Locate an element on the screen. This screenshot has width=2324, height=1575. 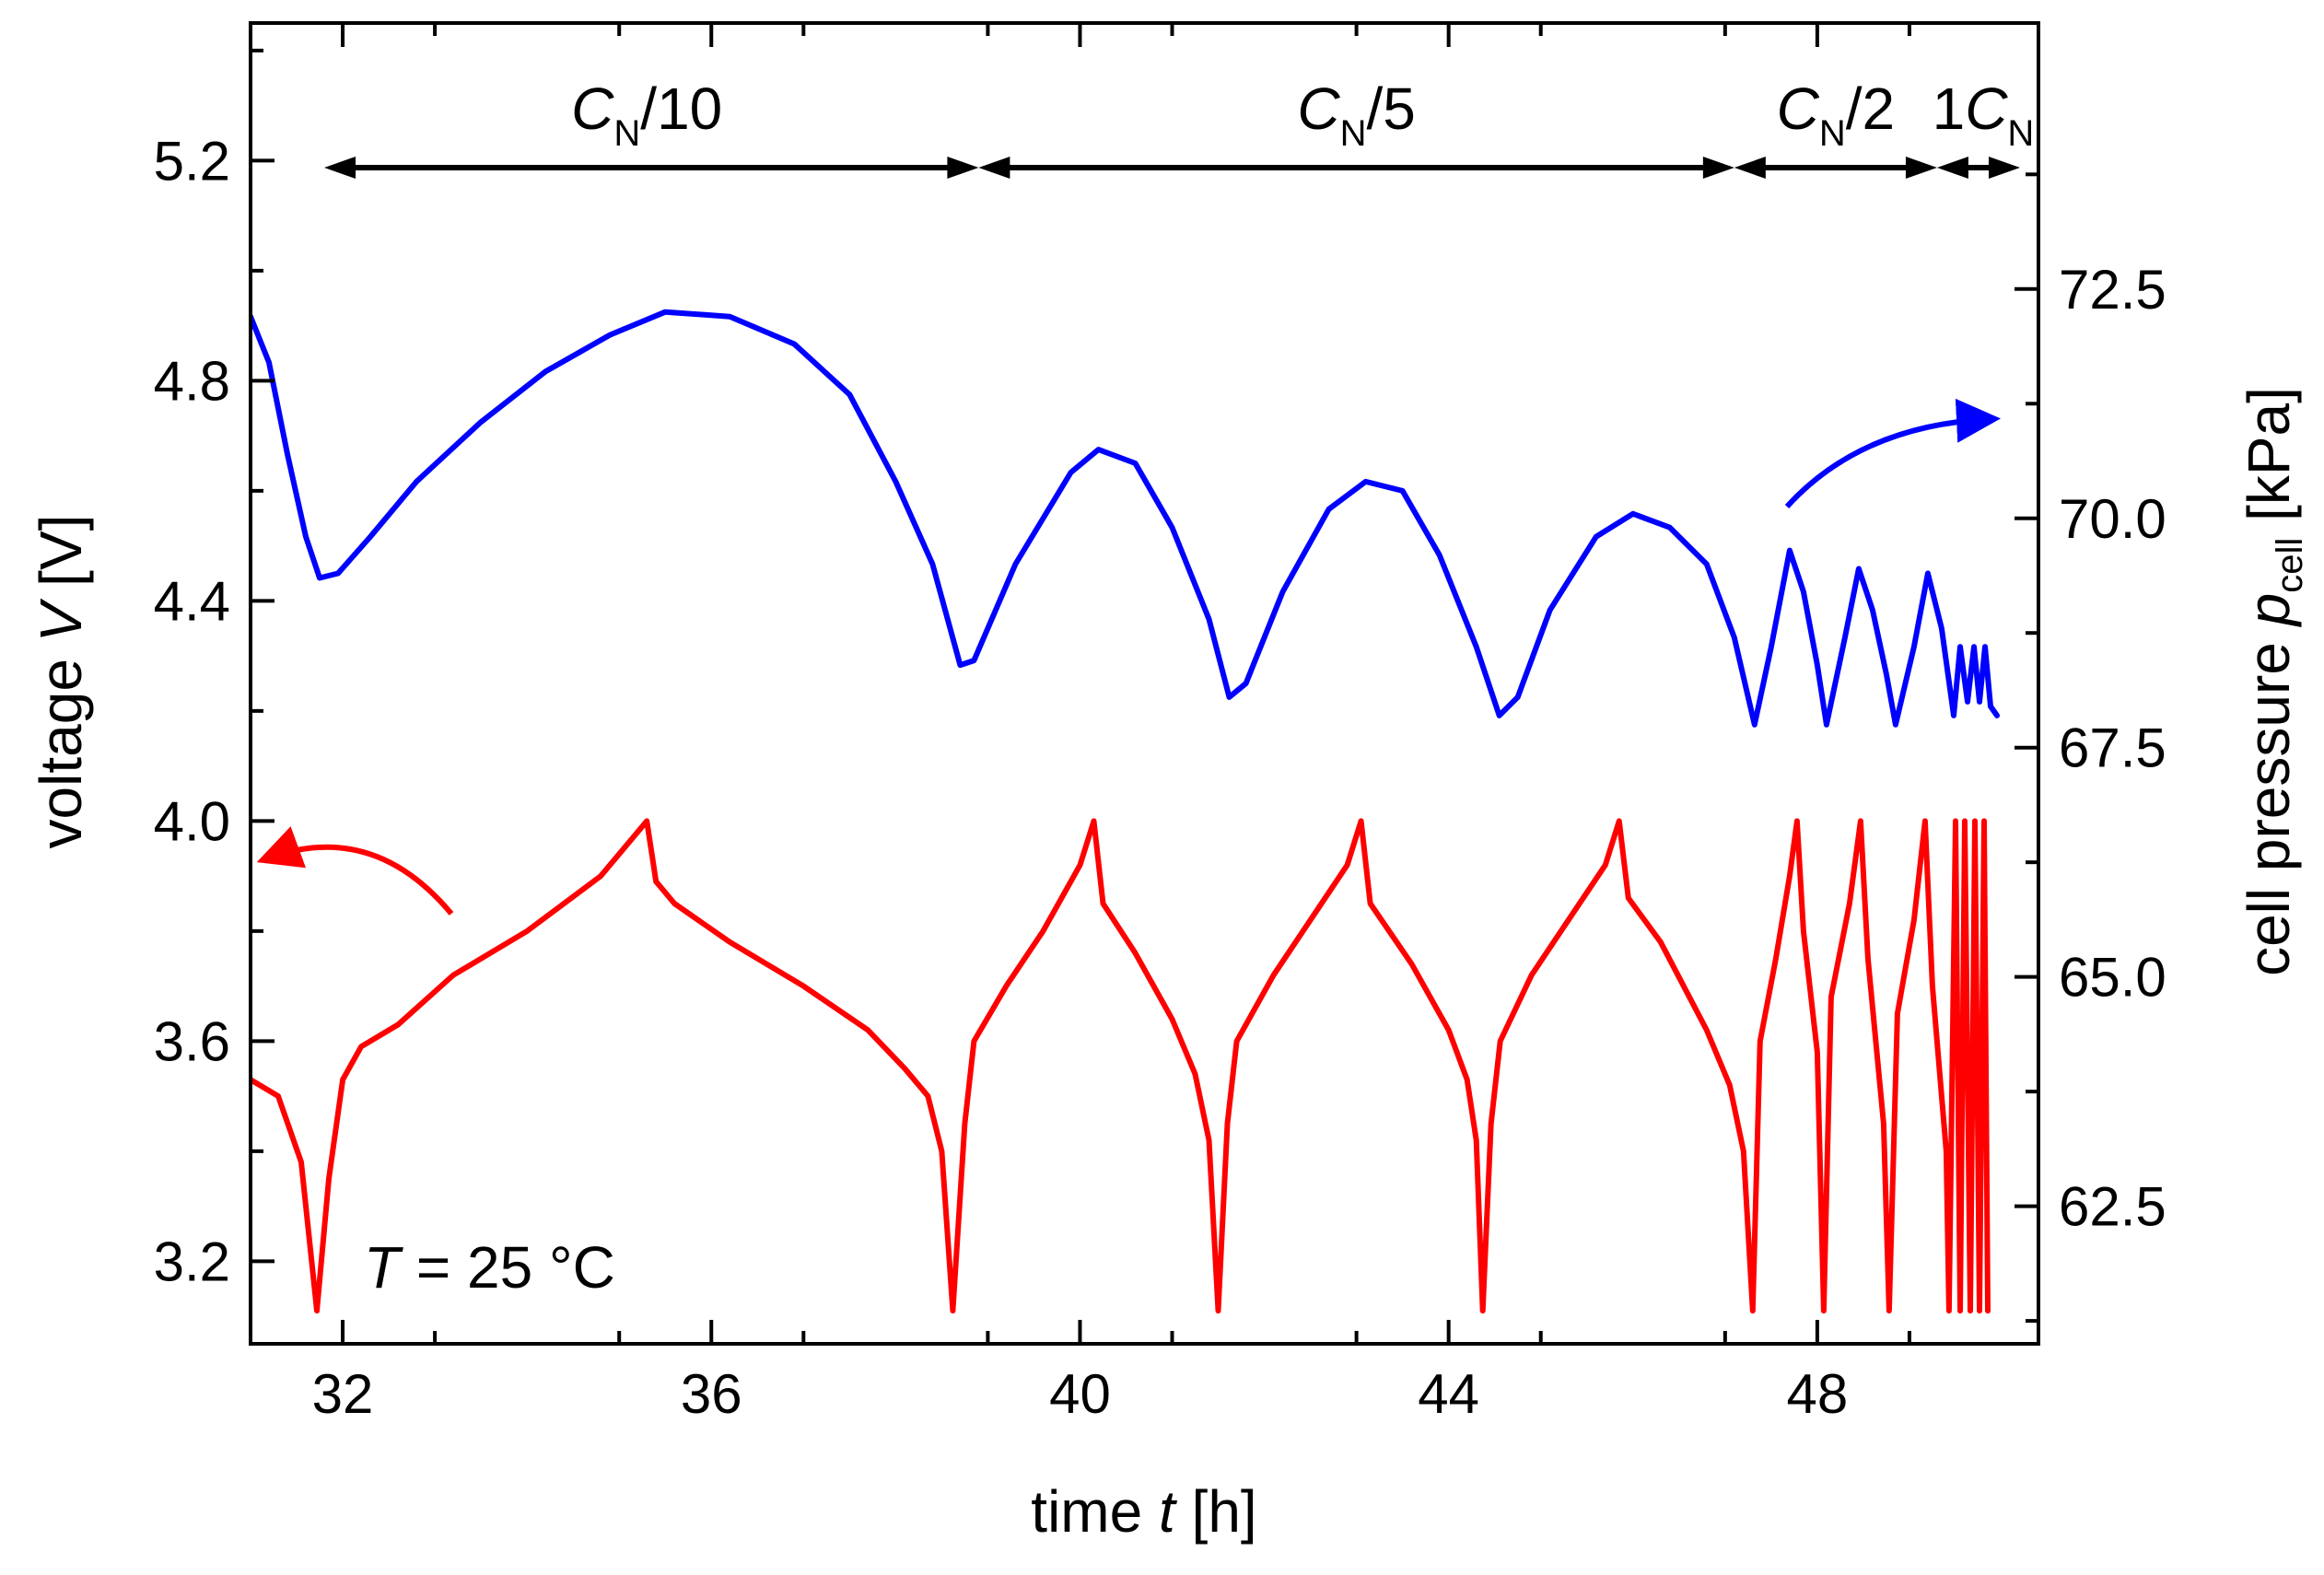
y-axis-right: 62.5 65.0 67.5 70.0 72.5 is located at coordinates (2090, 748).